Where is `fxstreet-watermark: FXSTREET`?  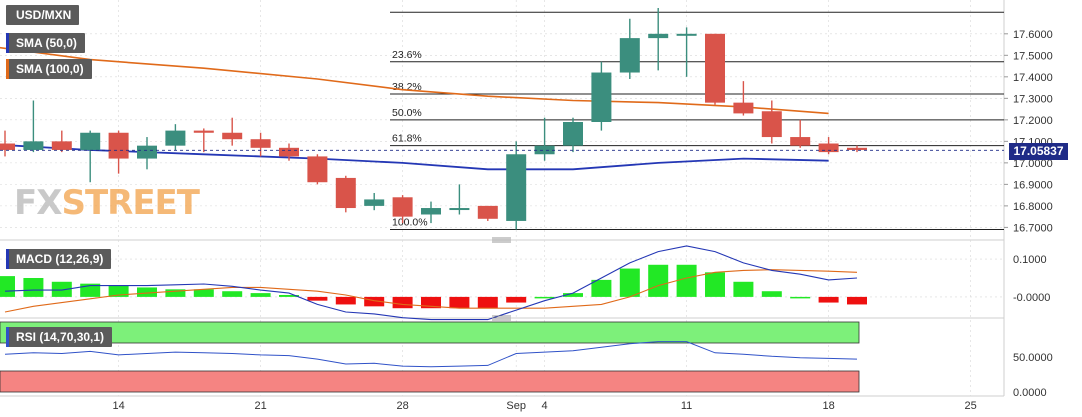 fxstreet-watermark: FXSTREET is located at coordinates (107, 203).